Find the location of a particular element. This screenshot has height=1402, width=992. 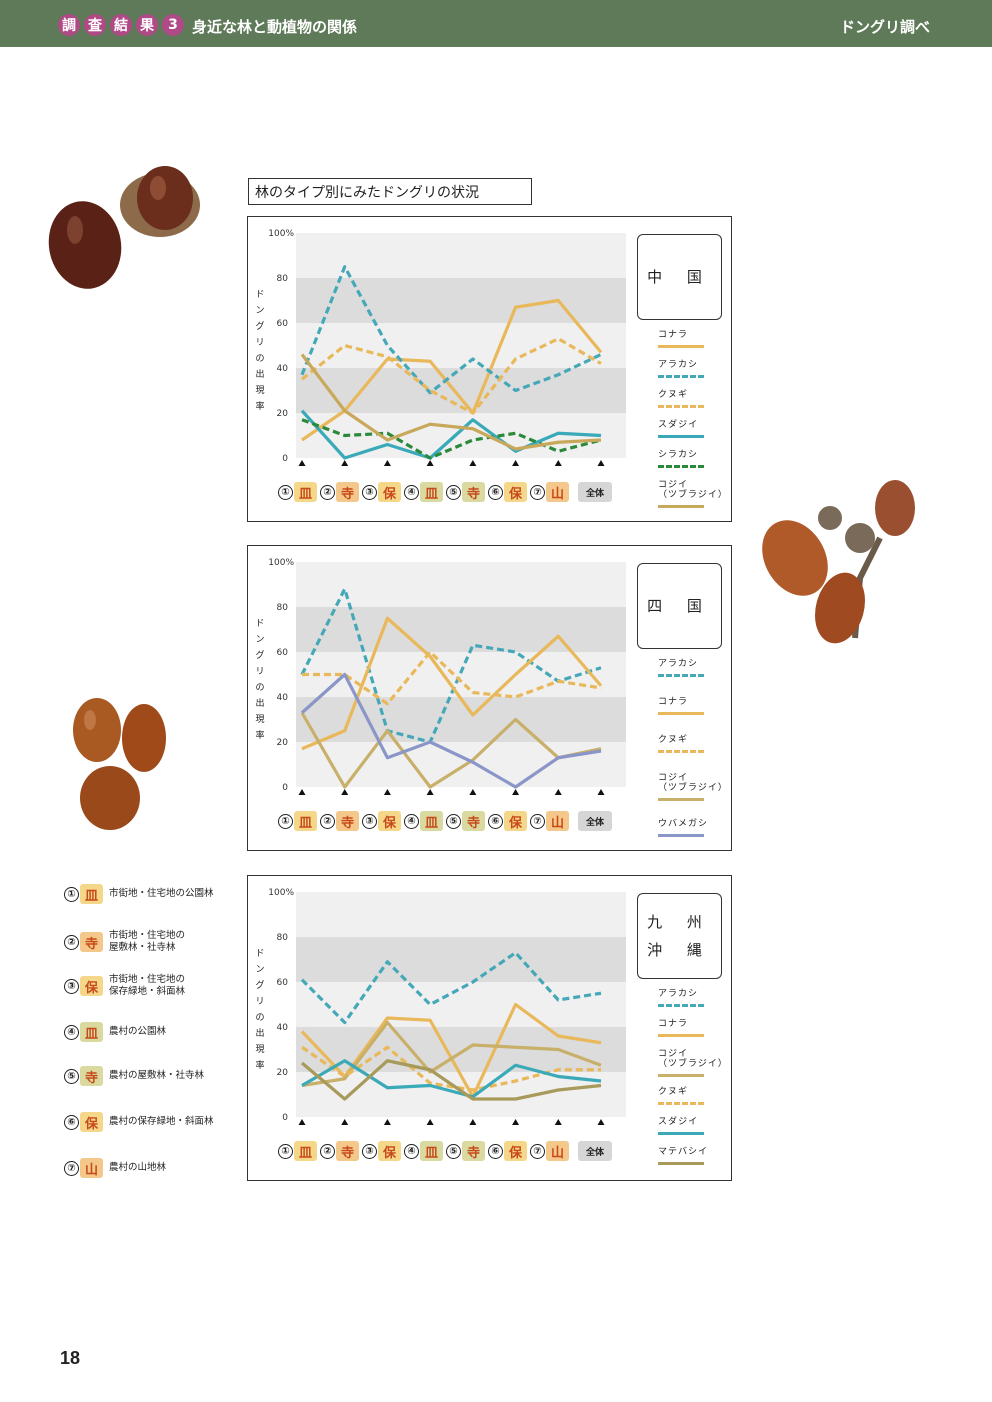

line-chart-kyushu-okinawa: 0 20 40 60 80 100% is located at coordinates (447, 1006).